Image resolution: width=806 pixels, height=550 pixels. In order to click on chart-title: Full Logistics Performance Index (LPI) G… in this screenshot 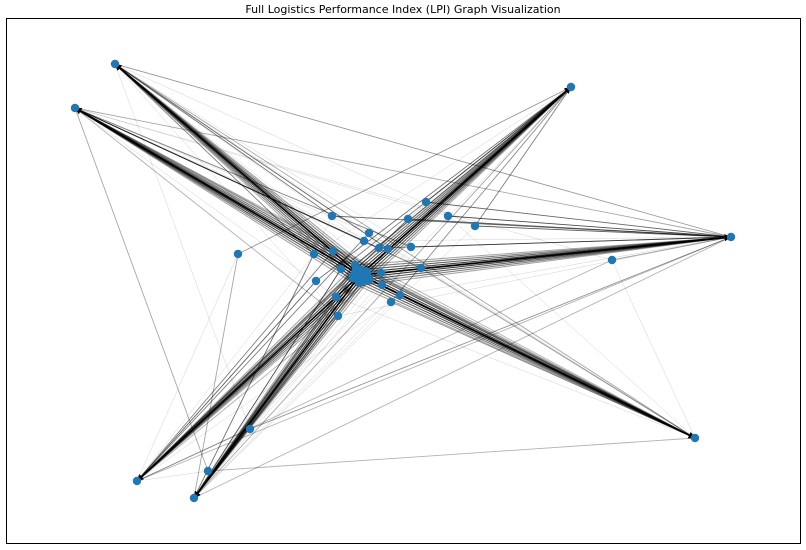, I will do `click(403, 9)`.